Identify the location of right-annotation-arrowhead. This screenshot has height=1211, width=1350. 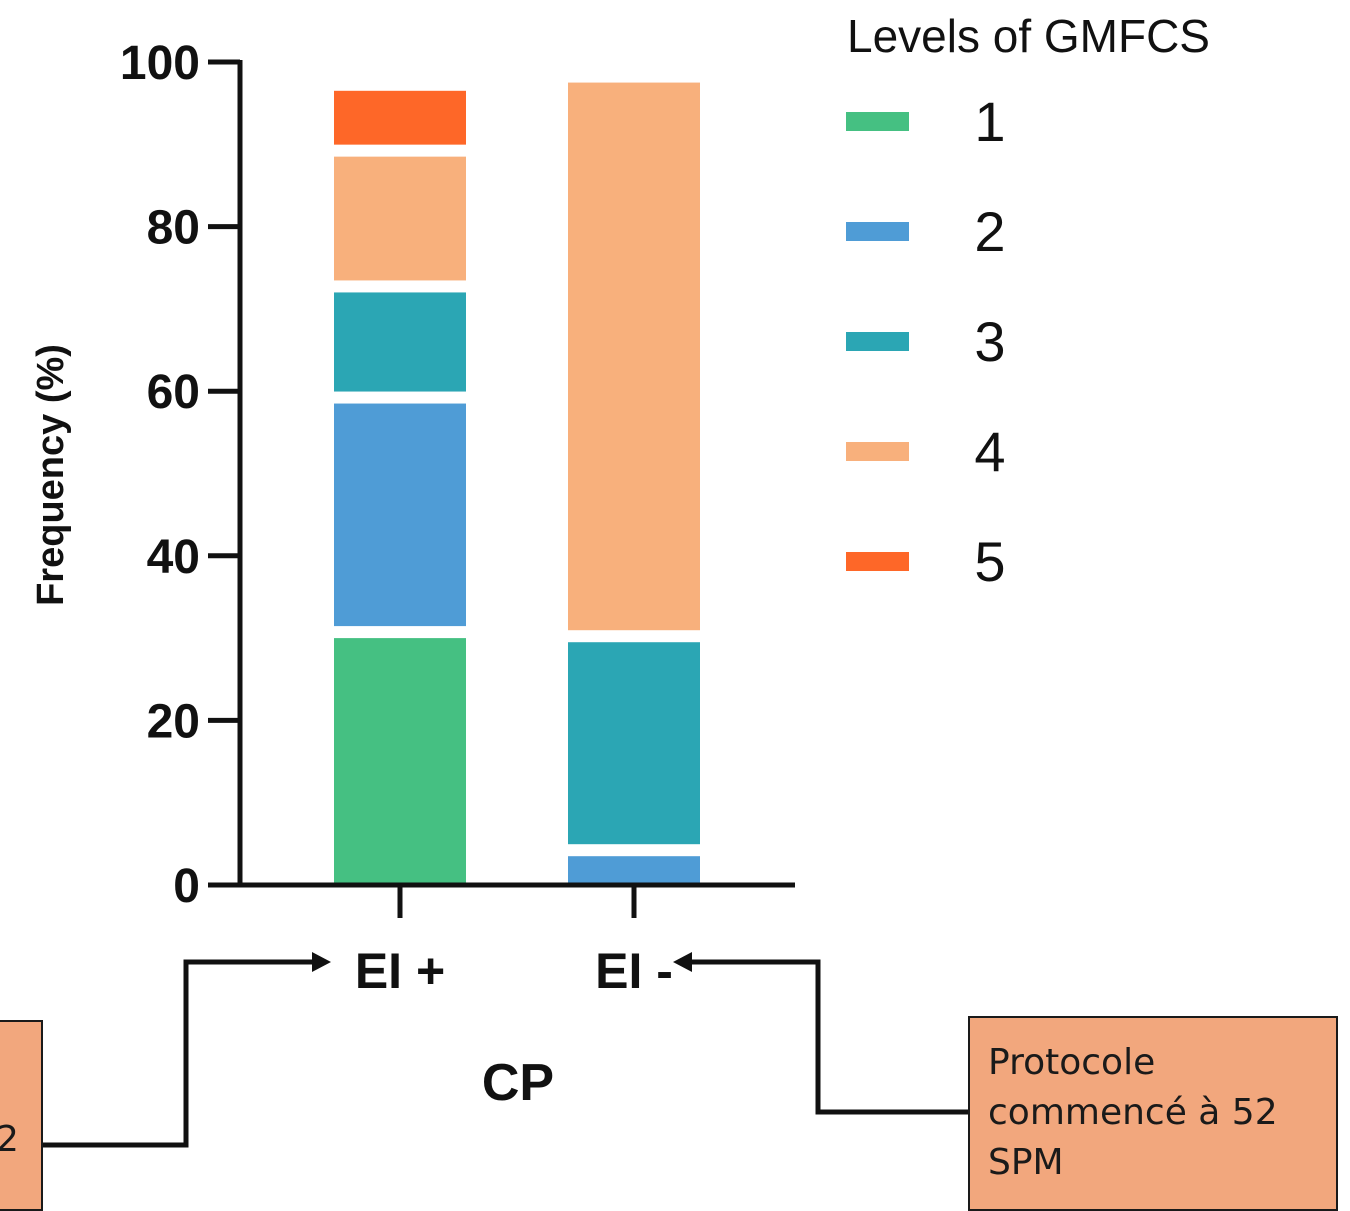
(682, 962).